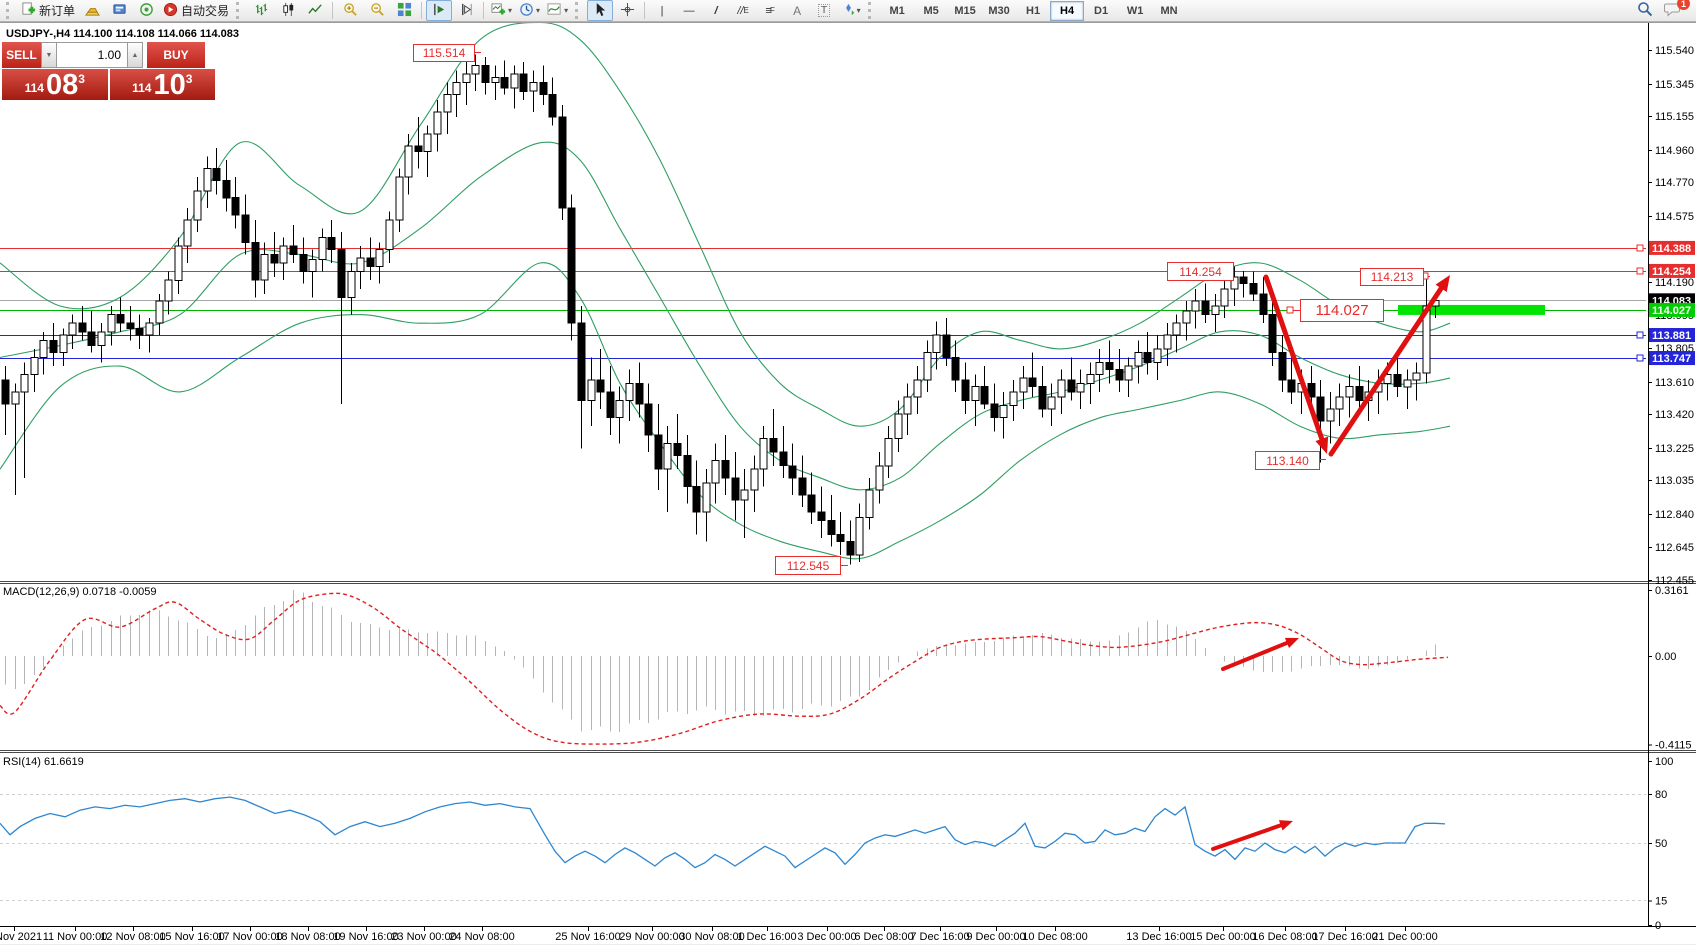 The width and height of the screenshot is (1696, 945). What do you see at coordinates (1342, 310) in the screenshot?
I see `price-annotation-114-027: 114.027` at bounding box center [1342, 310].